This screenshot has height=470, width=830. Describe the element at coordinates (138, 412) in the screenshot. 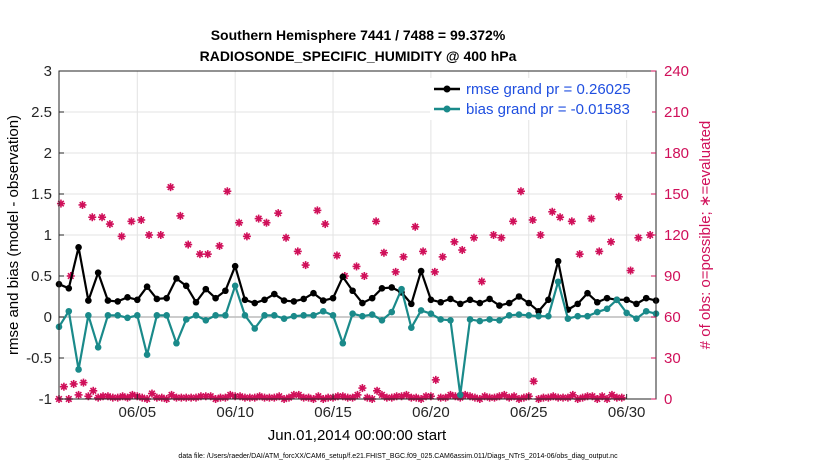

I see `x-tick-label: 06/05` at that location.